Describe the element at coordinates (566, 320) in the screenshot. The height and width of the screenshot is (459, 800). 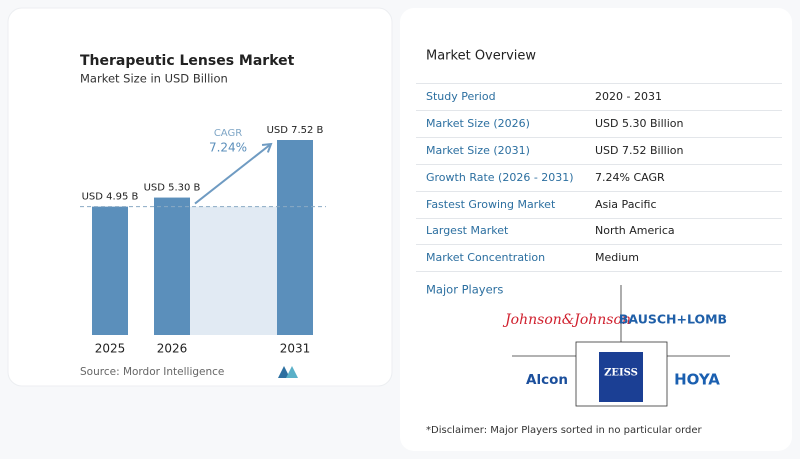
I see `logo-jnj: Johnson&Johnson` at that location.